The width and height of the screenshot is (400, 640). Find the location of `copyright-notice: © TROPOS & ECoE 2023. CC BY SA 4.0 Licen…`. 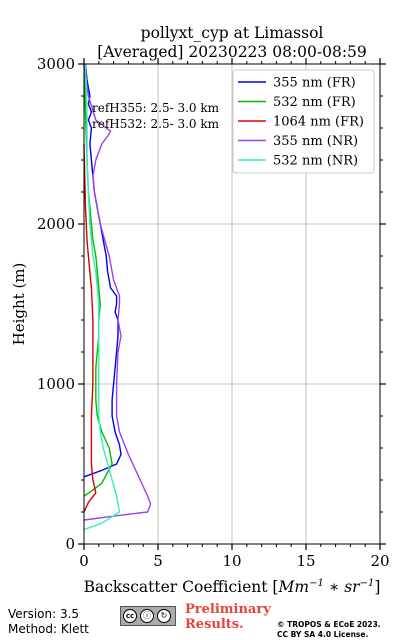

copyright-notice: © TROPOS & ECoE 2023. CC BY SA 4.0 Licen… is located at coordinates (329, 630).